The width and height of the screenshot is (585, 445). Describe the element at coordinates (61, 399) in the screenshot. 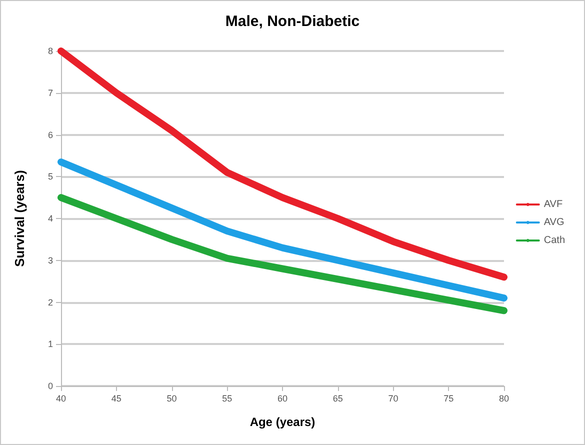

I see `x-tick-label: 40` at that location.